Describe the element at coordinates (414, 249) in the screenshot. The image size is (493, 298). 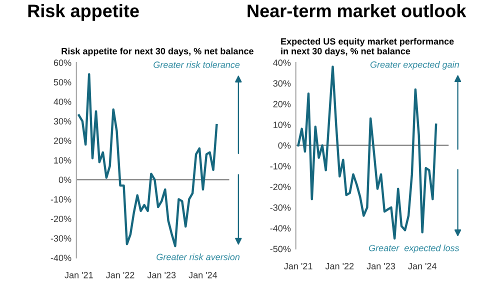
I see `annotation: Greater expected loss` at that location.